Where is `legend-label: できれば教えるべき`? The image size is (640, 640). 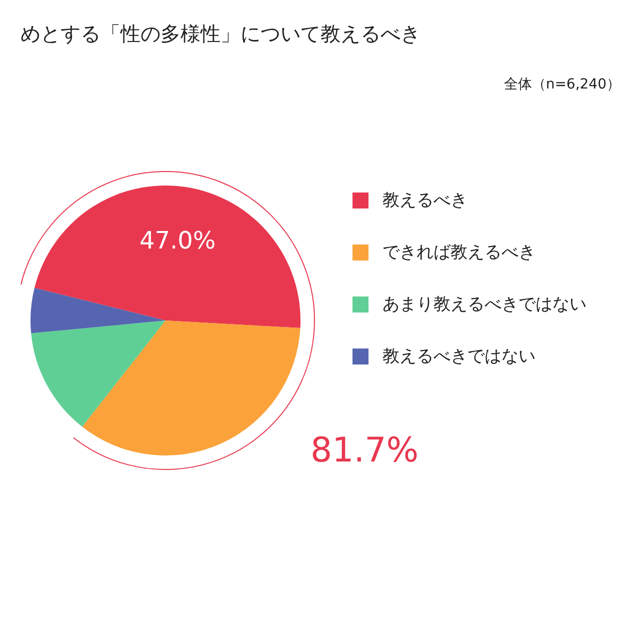 legend-label: できれば教えるべき is located at coordinates (459, 252).